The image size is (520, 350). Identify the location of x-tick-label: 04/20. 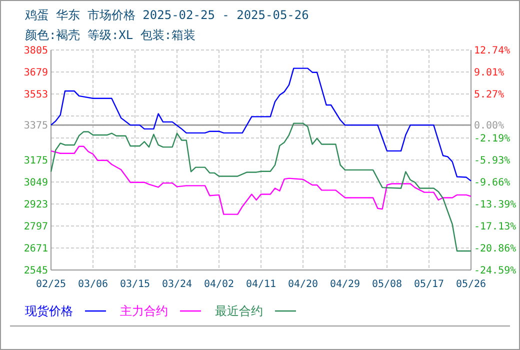
(303, 284).